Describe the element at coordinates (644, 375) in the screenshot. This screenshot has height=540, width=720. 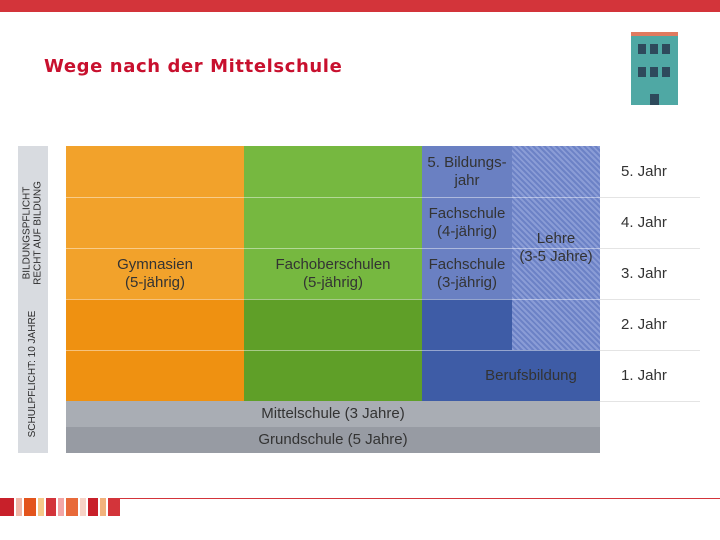
I see `year-label-1: 1. Jahr` at that location.